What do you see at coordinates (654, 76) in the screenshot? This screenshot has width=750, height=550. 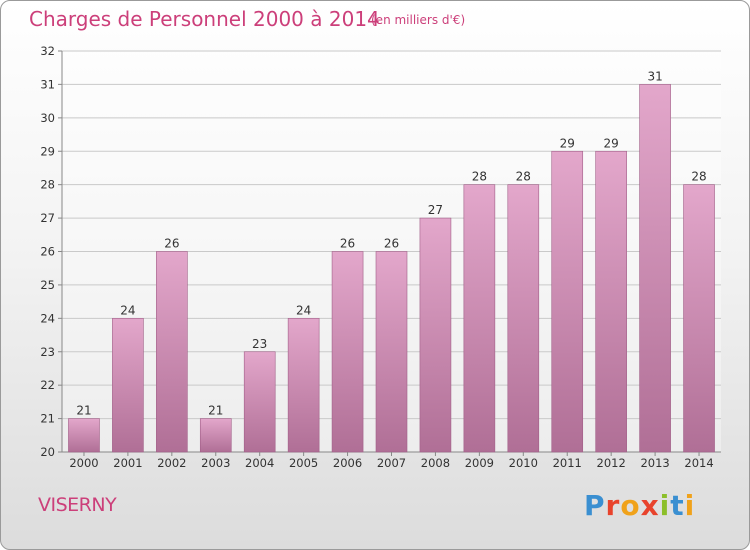 I see `bar-value-label: 31` at bounding box center [654, 76].